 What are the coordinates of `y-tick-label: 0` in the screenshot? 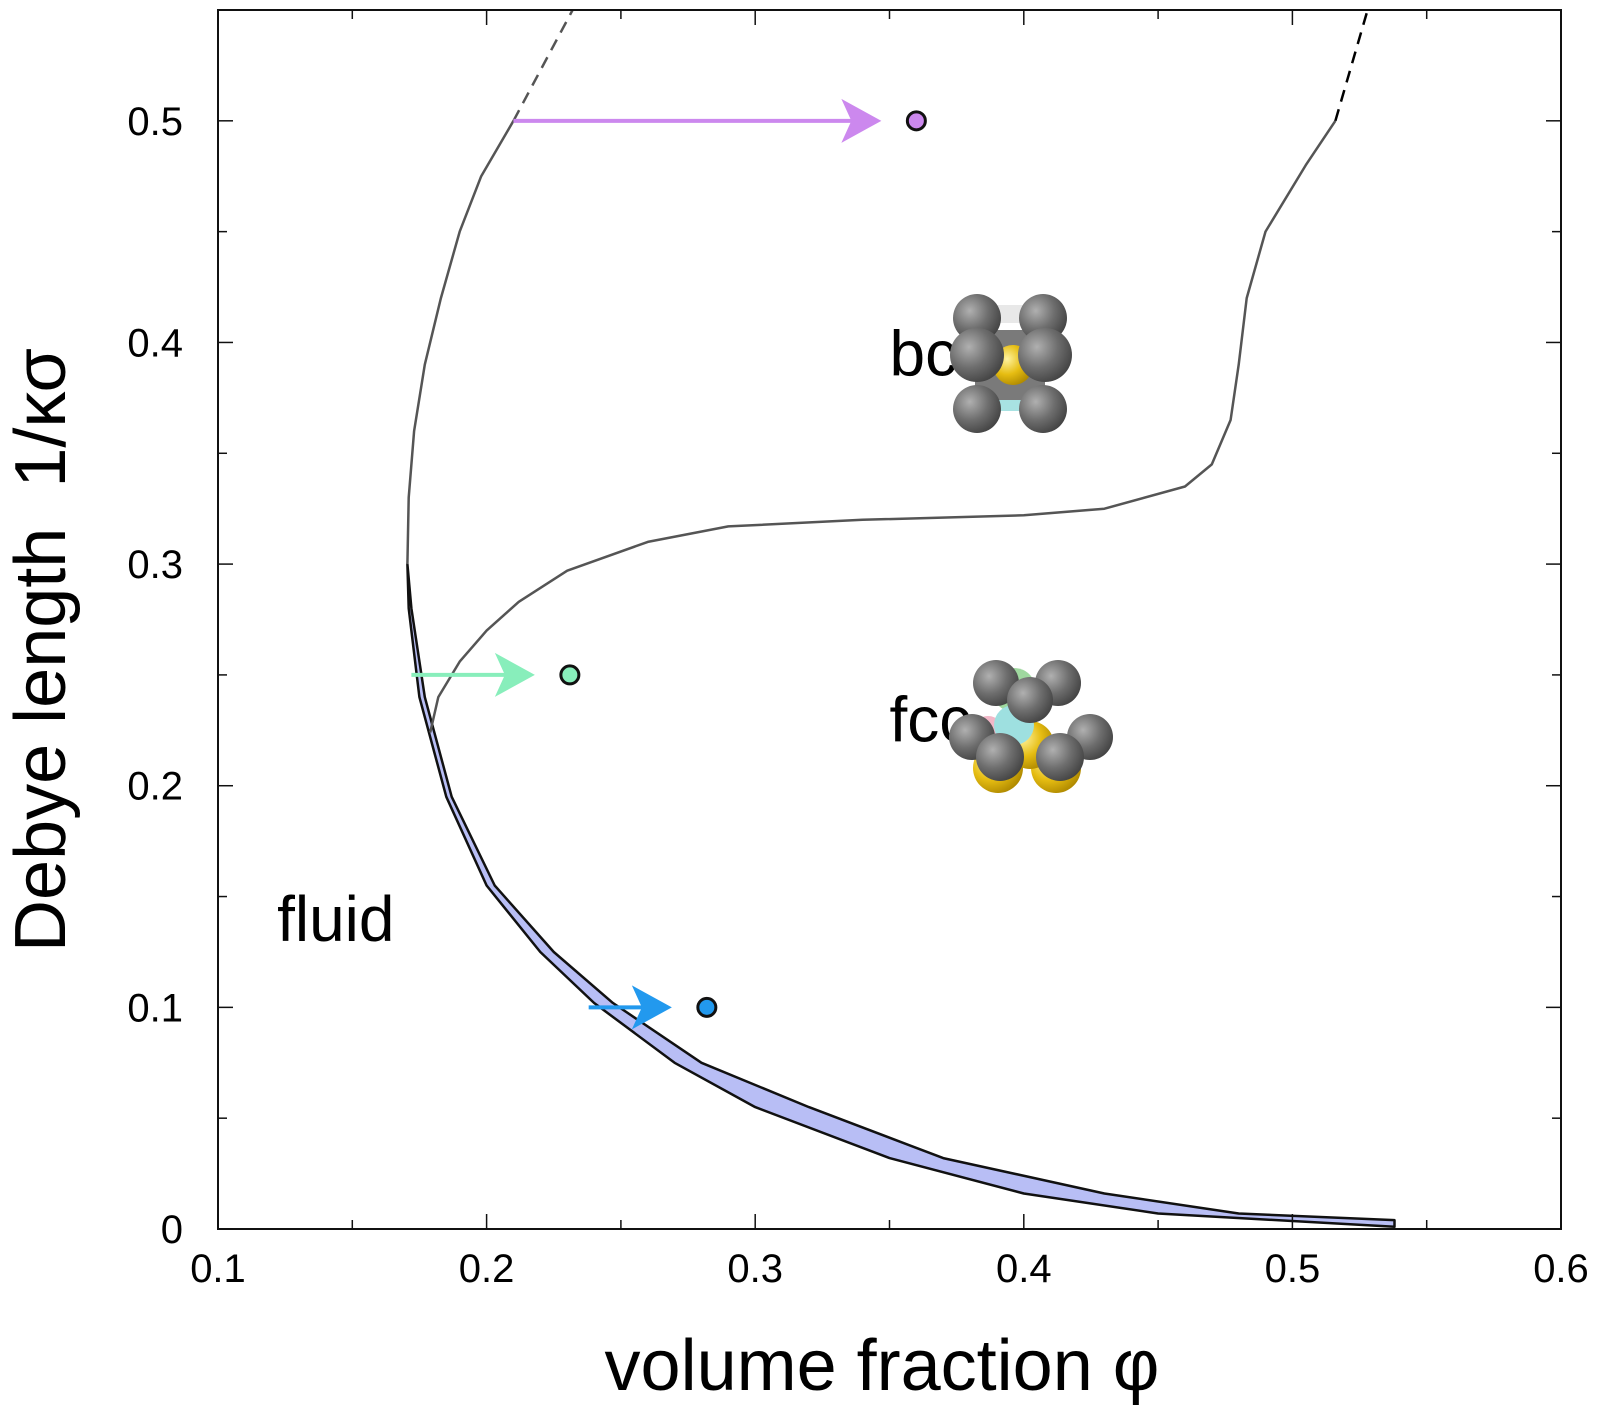 It's located at (172, 1230).